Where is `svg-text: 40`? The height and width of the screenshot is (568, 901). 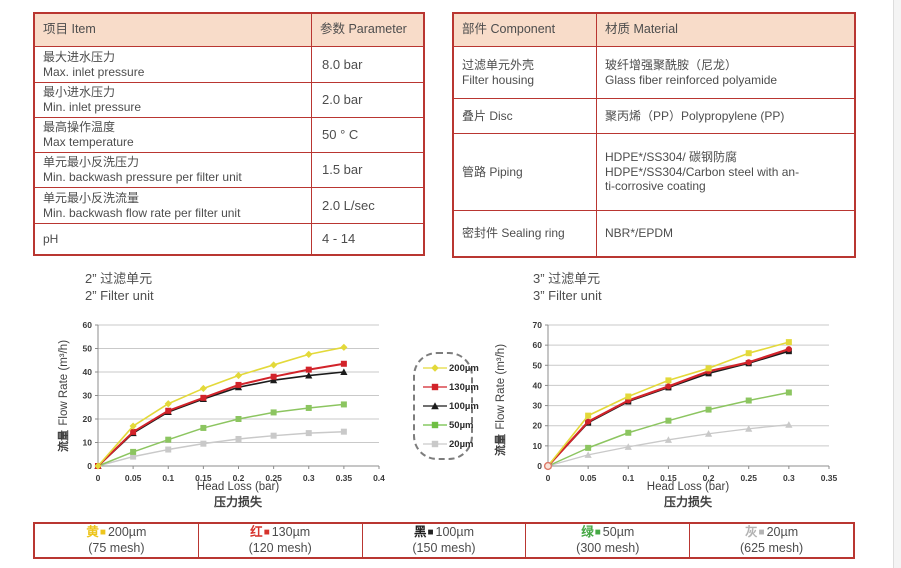
svg-text: 40 is located at coordinates (538, 385).